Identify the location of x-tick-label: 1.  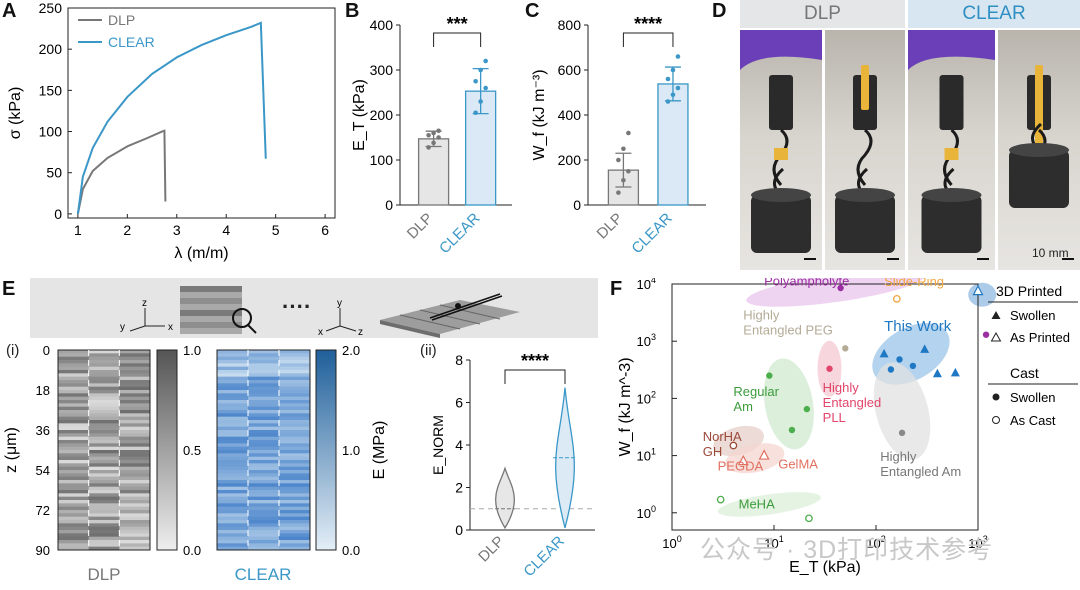
(78, 230).